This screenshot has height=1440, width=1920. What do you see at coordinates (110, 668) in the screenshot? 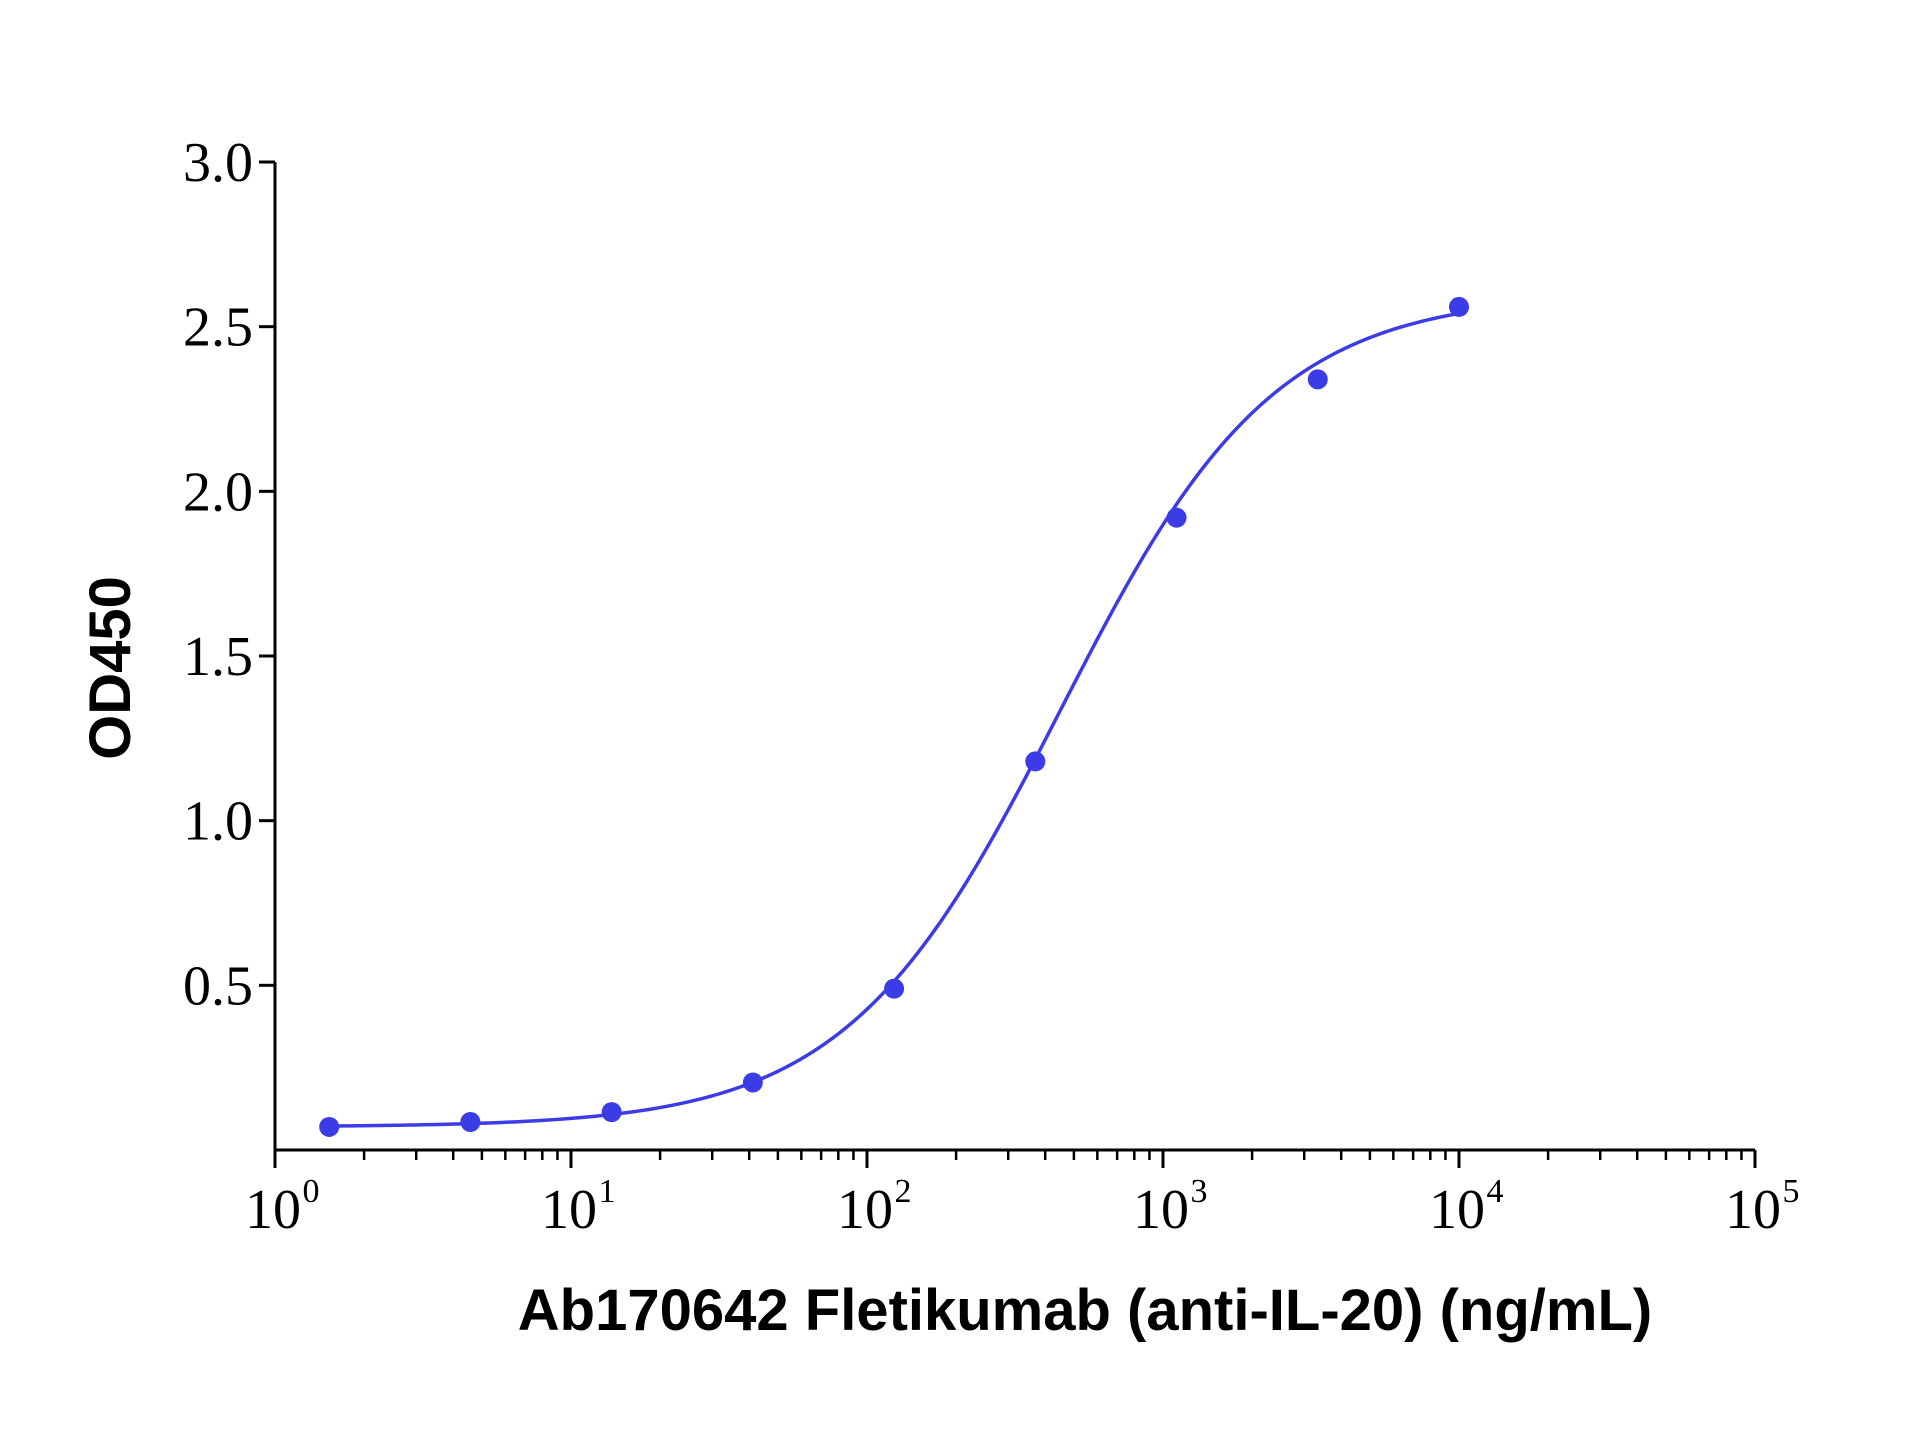
I see `y-axis-title: OD450` at bounding box center [110, 668].